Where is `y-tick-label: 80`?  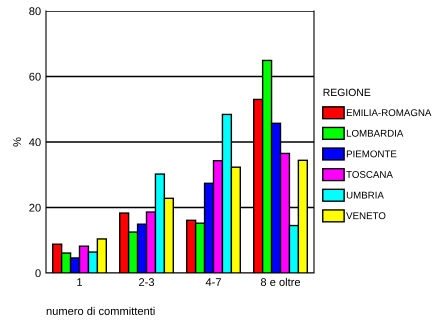
y-tick-label: 80 is located at coordinates (35, 11).